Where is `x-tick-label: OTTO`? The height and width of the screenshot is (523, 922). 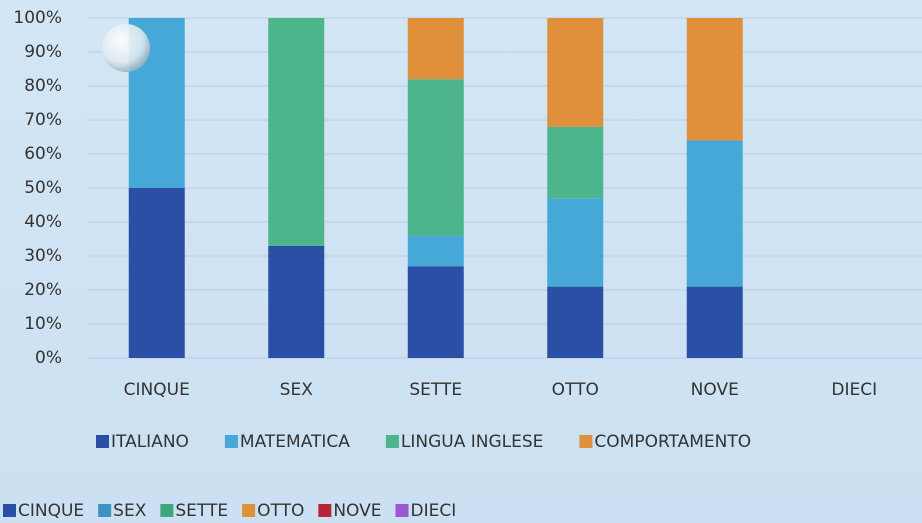 x-tick-label: OTTO is located at coordinates (575, 390).